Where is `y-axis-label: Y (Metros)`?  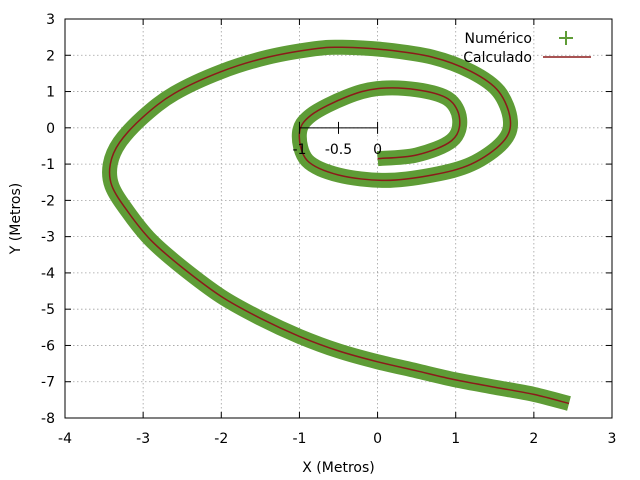
y-axis-label: Y (Metros) is located at coordinates (16, 219).